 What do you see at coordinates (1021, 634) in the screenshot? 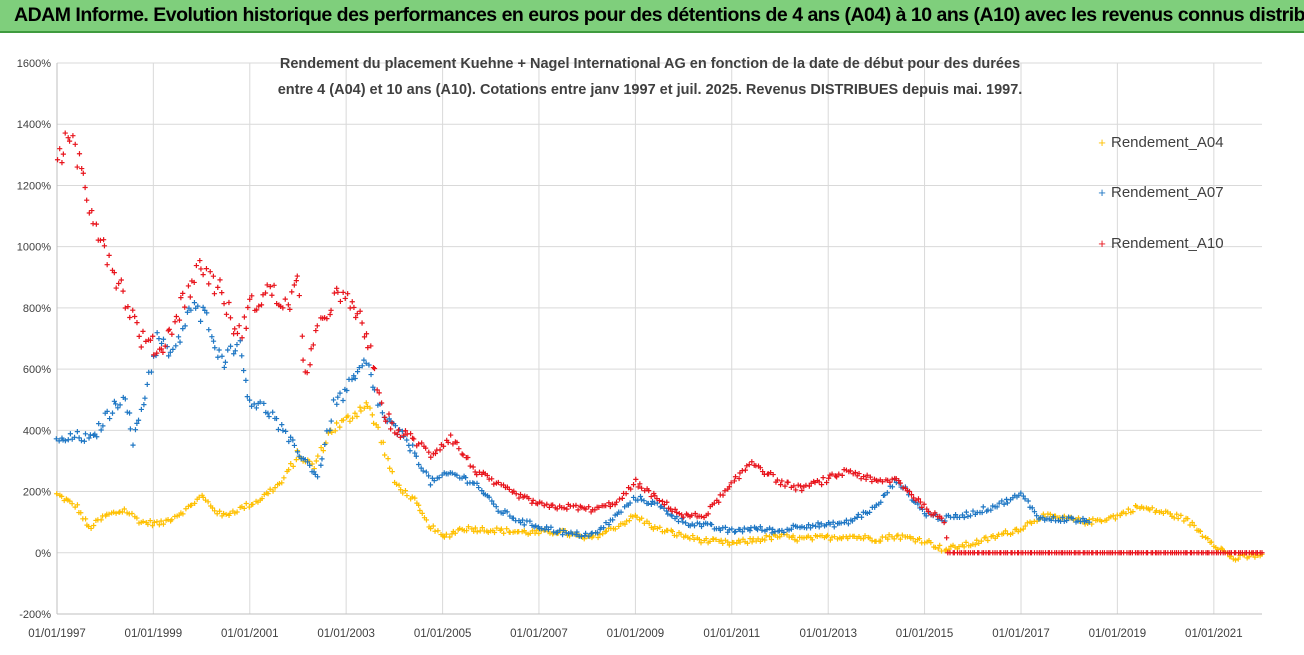
I see `x-tick-label: 01/01/2017` at bounding box center [1021, 634].